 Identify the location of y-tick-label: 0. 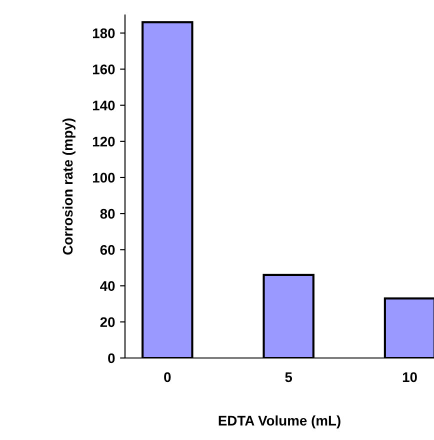
(111, 358).